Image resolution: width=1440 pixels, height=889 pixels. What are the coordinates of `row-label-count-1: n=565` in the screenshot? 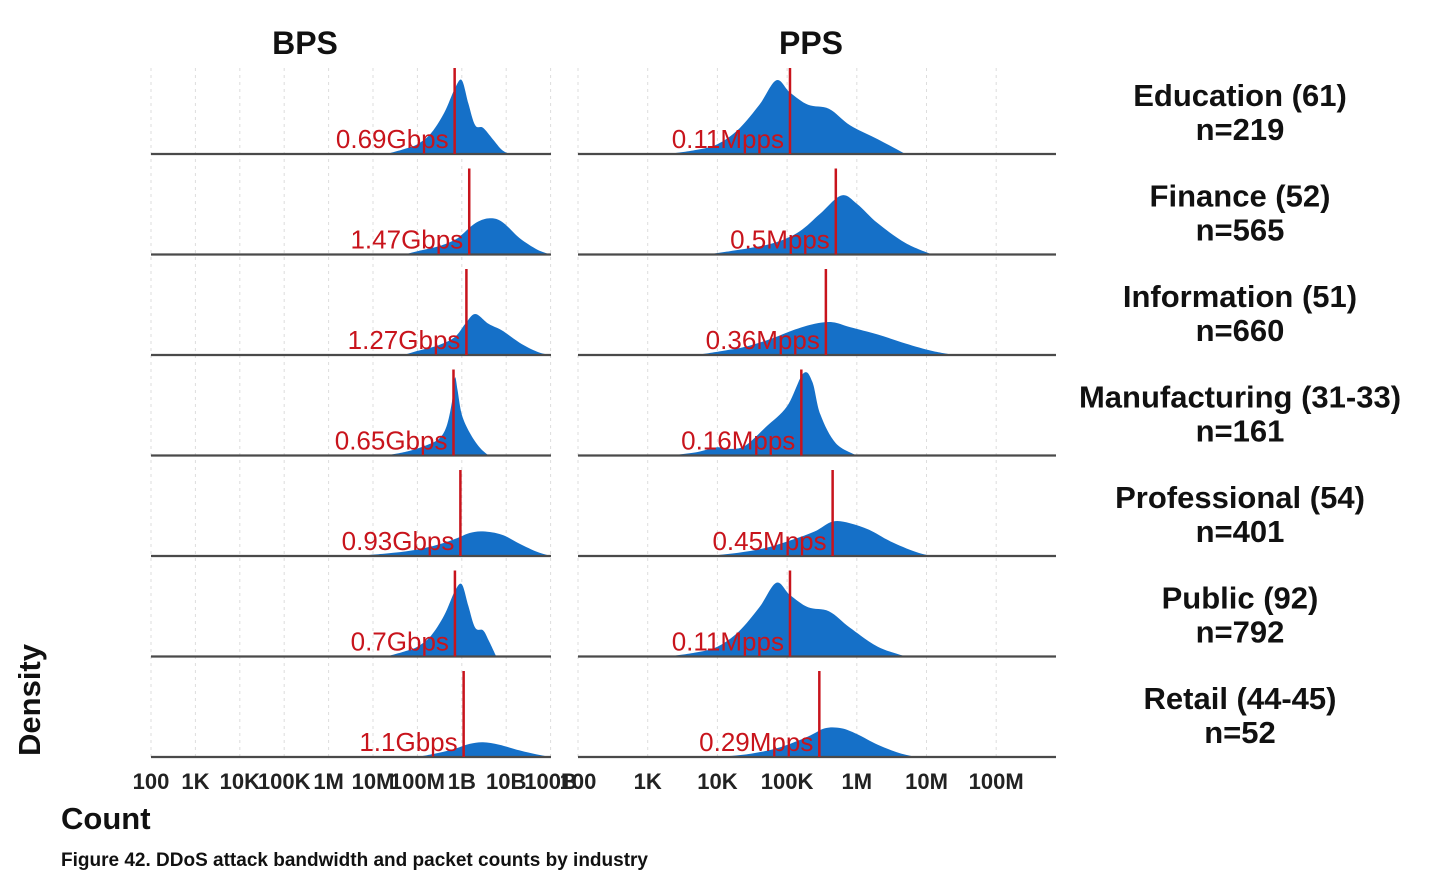 It's located at (1240, 230).